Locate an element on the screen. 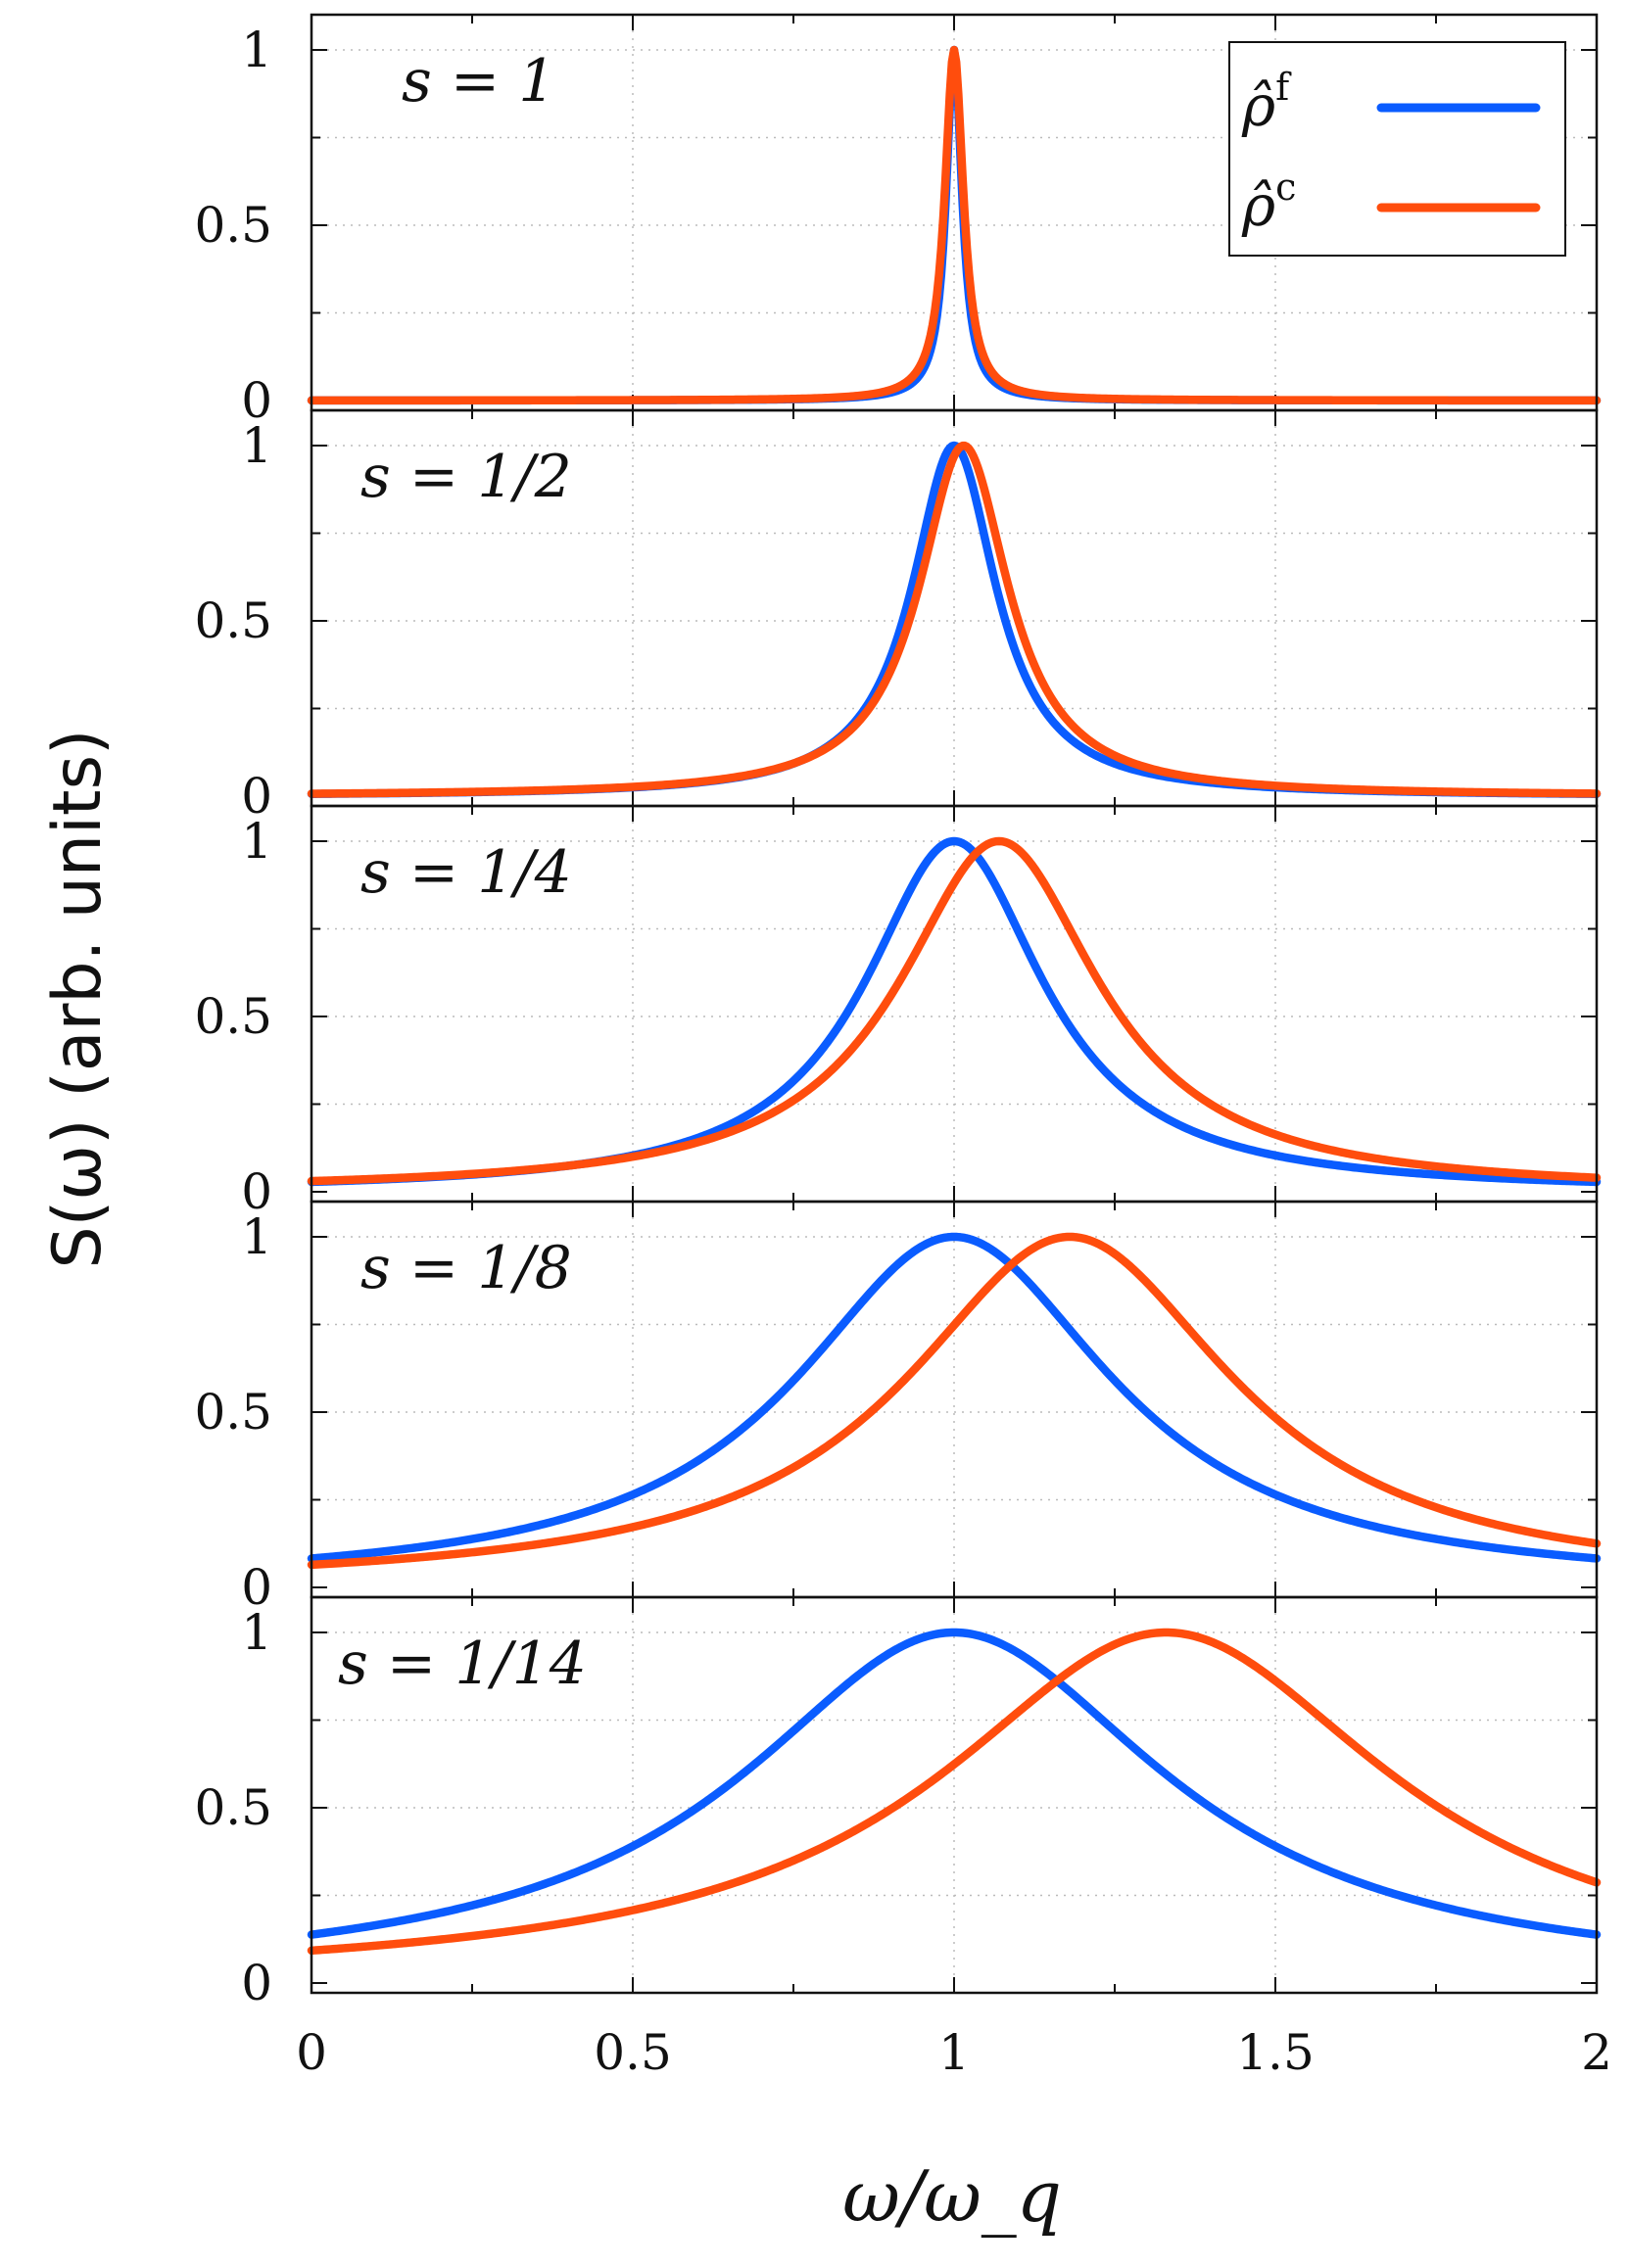 The image size is (1628, 2268). legend-label-c: ρ̂c is located at coordinates (1268, 202).